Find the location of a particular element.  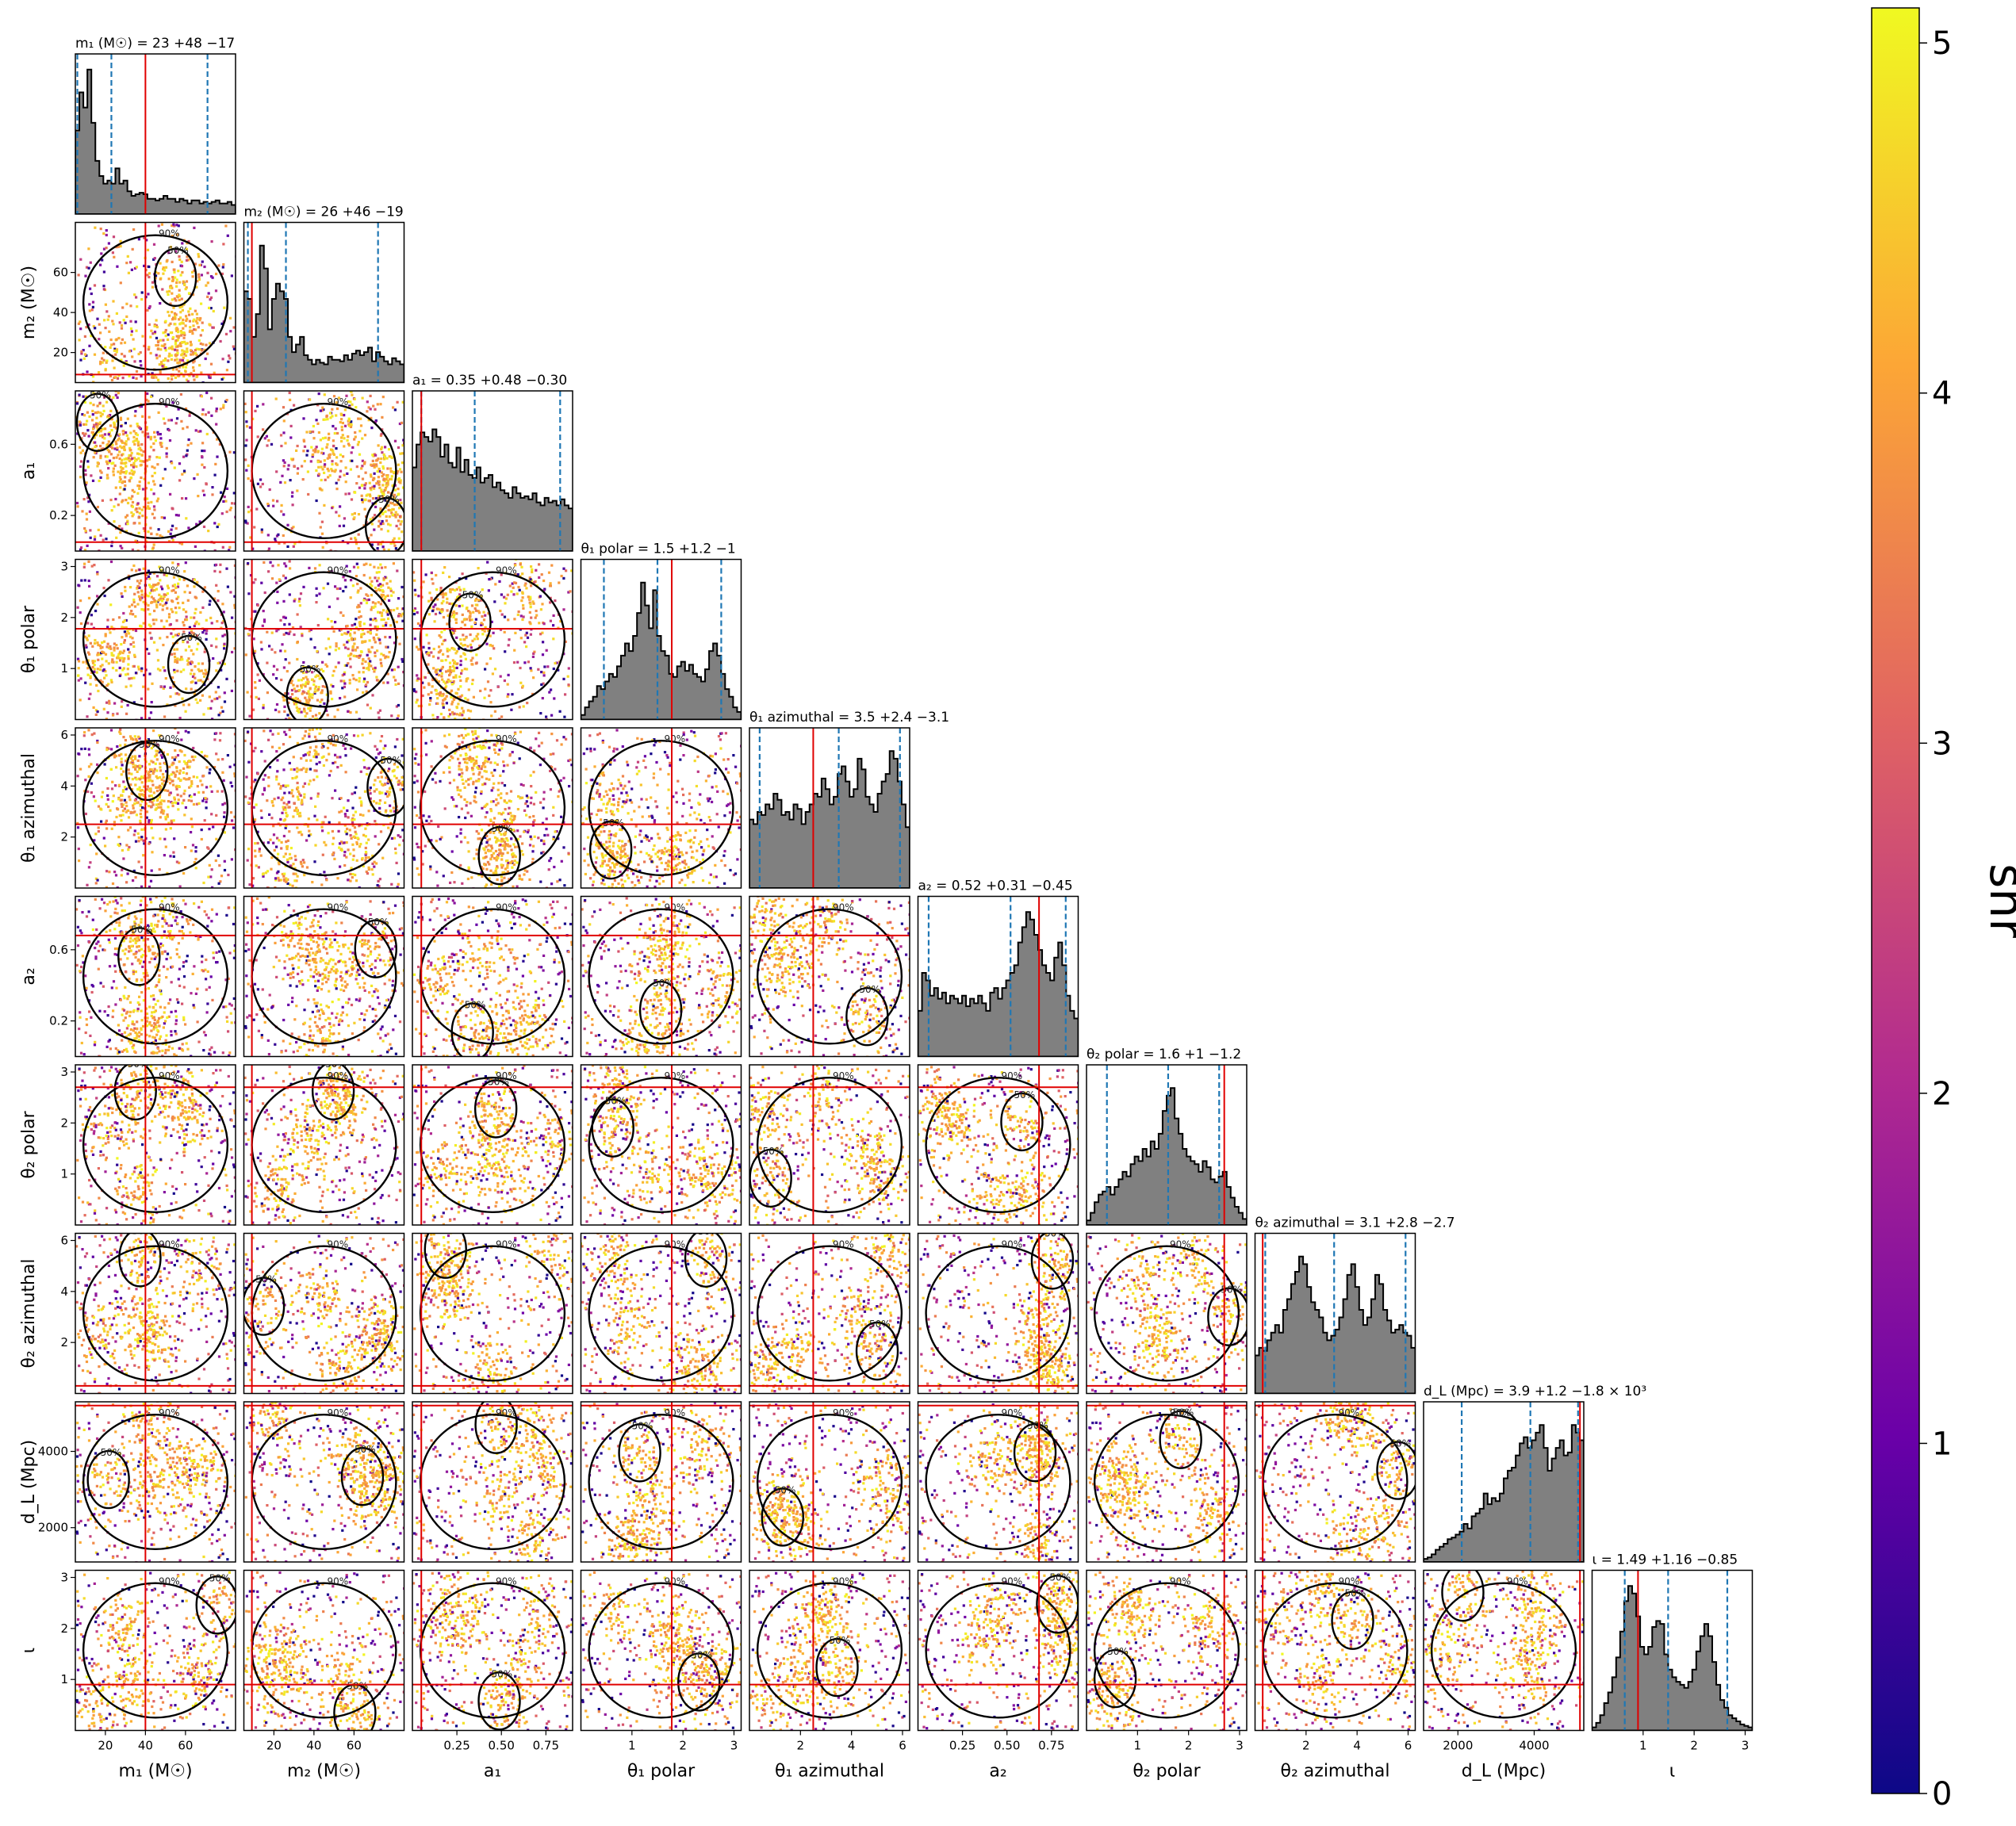

x-axis-label: a₂ is located at coordinates (997, 1772).